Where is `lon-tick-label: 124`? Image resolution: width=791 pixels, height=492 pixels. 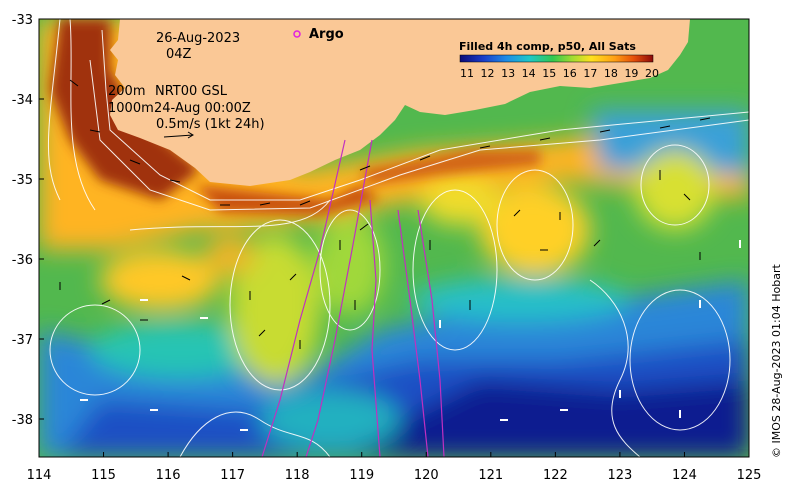 lon-tick-label: 124 is located at coordinates (684, 475).